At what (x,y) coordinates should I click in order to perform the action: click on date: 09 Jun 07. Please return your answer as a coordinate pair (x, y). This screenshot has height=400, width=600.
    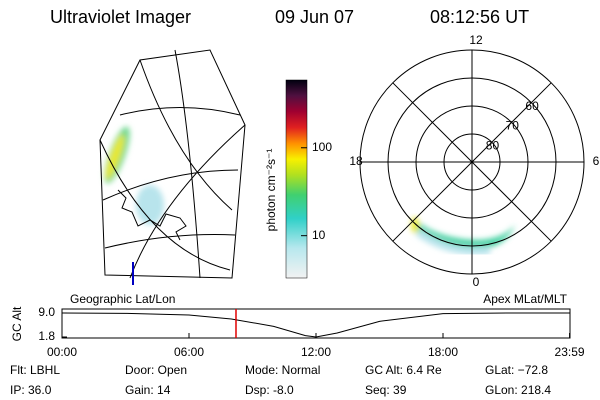
    Looking at the image, I should click on (314, 17).